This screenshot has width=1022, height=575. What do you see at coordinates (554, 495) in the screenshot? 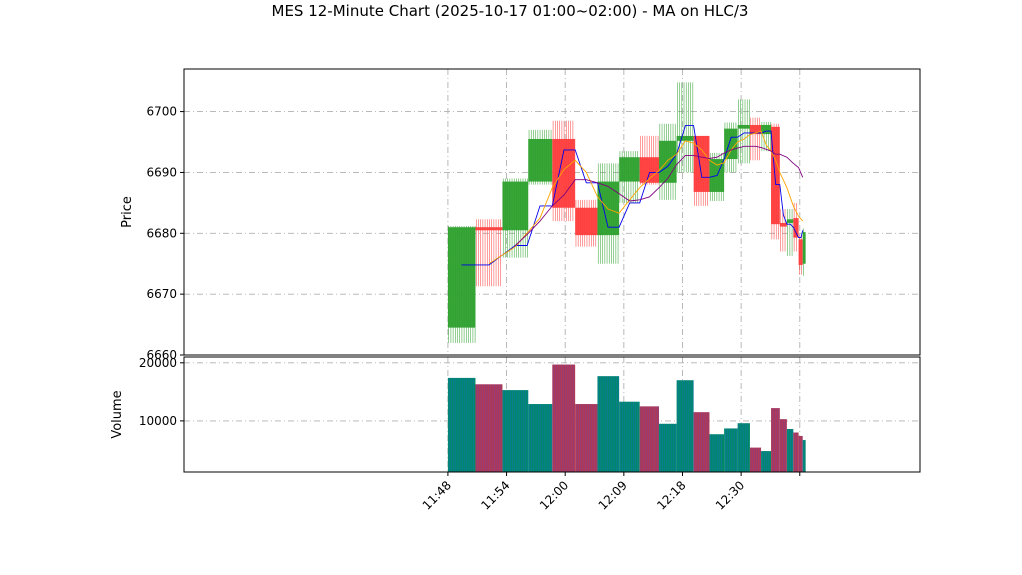
I see `x-tick-label: 12:00` at bounding box center [554, 495].